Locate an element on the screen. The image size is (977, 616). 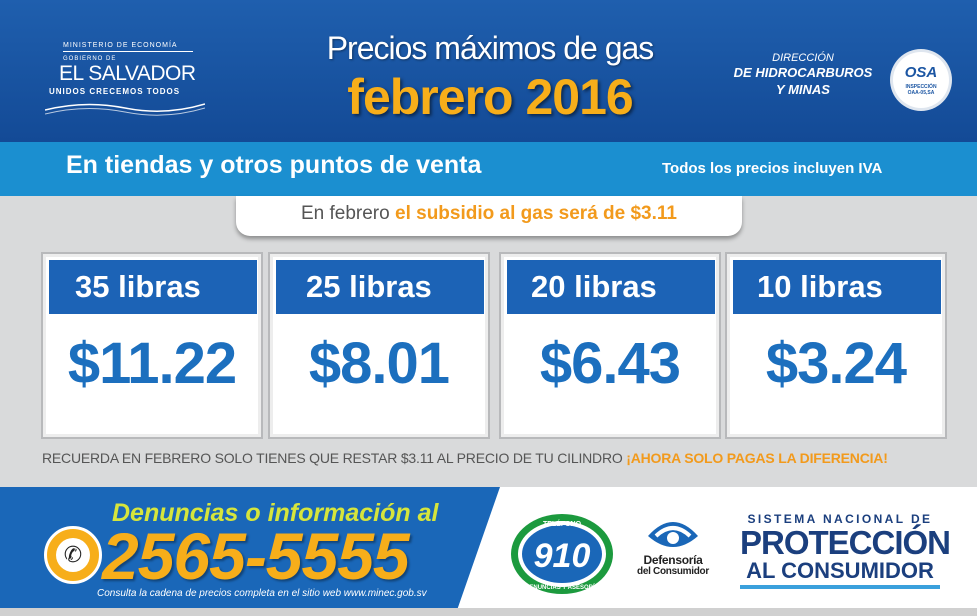
iva-note: Todos los precios incluyen IVA is located at coordinates (772, 168).